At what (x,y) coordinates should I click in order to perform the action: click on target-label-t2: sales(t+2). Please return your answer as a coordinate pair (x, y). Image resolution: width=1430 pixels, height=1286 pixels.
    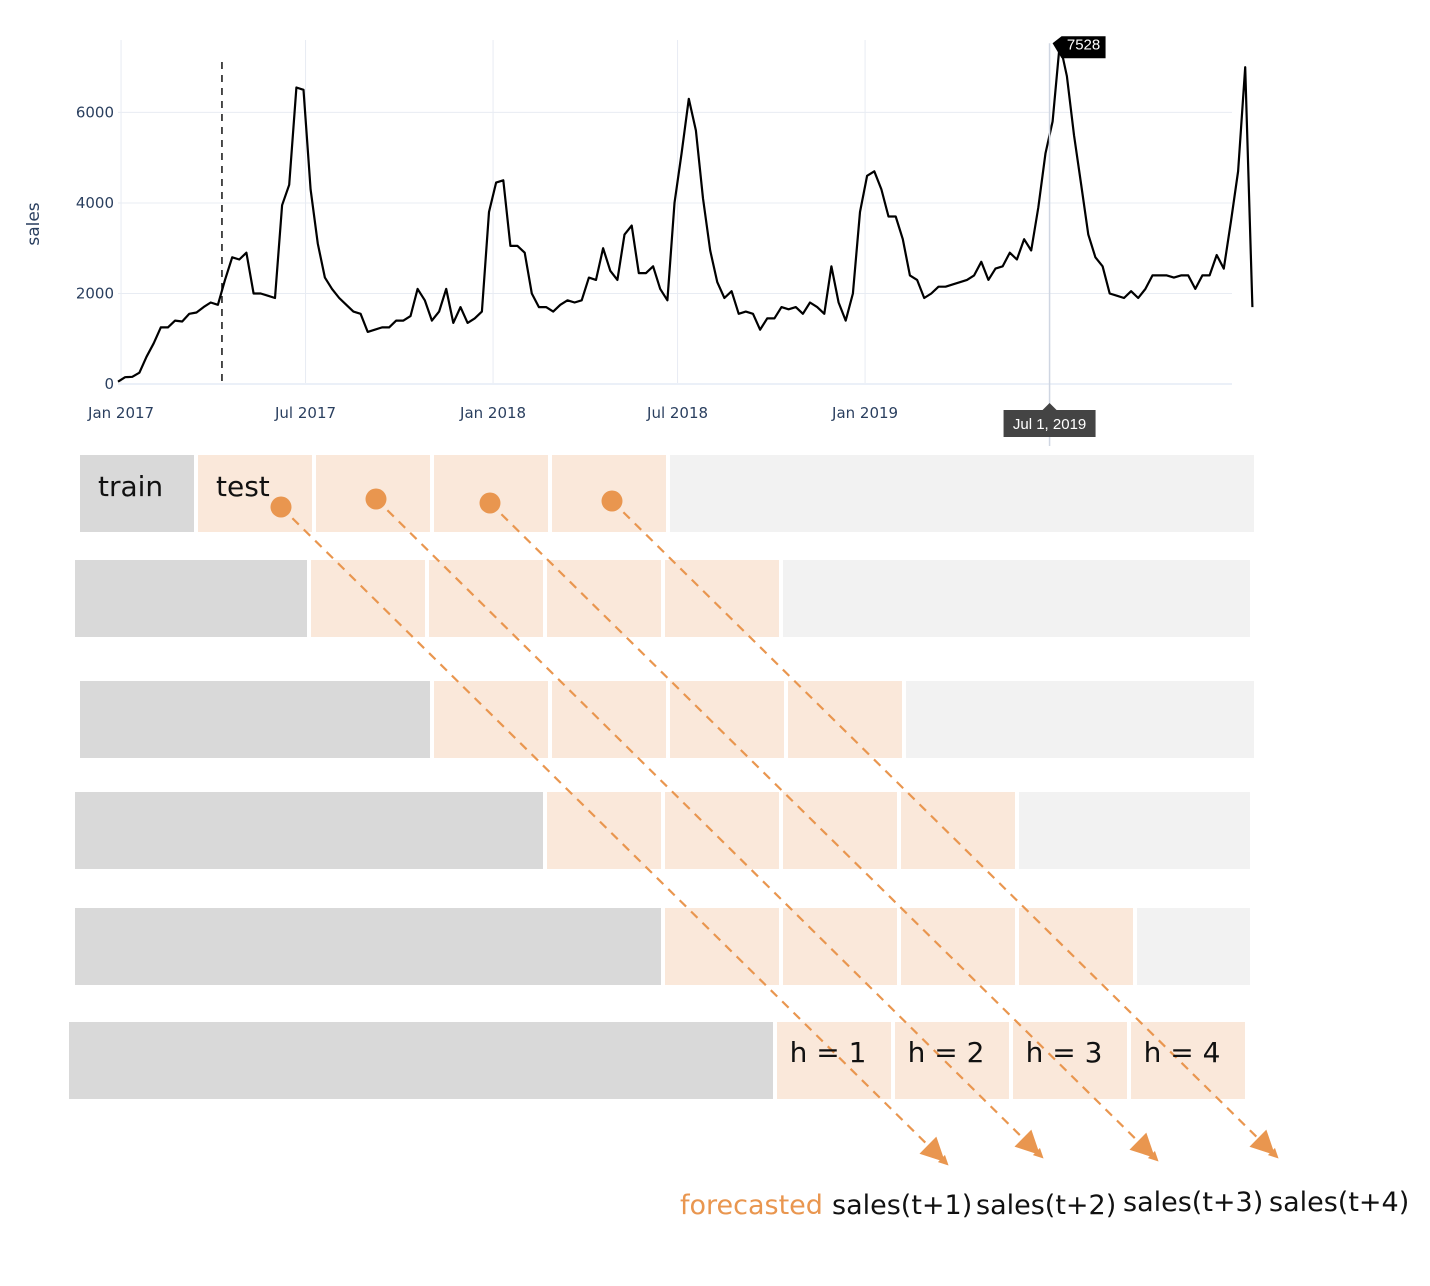
    Looking at the image, I should click on (1046, 1205).